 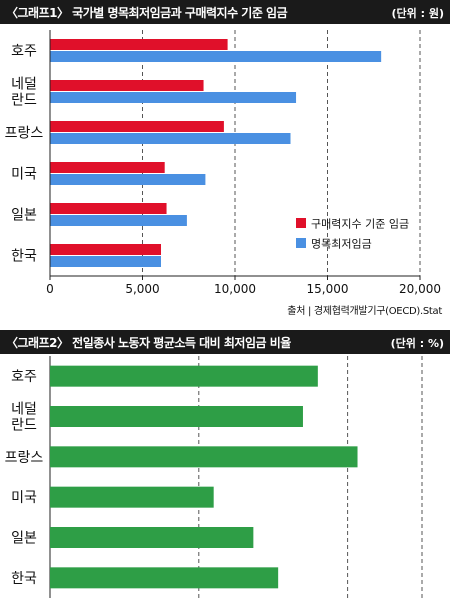 What do you see at coordinates (24, 52) in the screenshot?
I see `chart1-category-label-0: 호주` at bounding box center [24, 52].